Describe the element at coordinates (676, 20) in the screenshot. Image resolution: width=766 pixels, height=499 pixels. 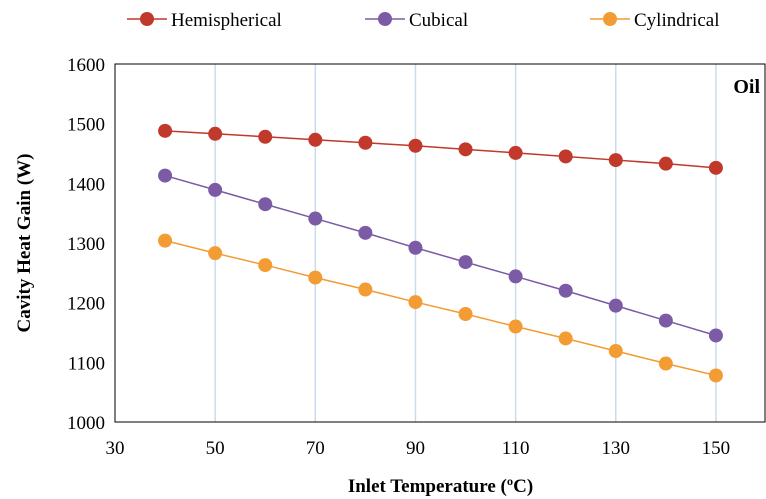
I see `legend-label: Cylindrical` at that location.